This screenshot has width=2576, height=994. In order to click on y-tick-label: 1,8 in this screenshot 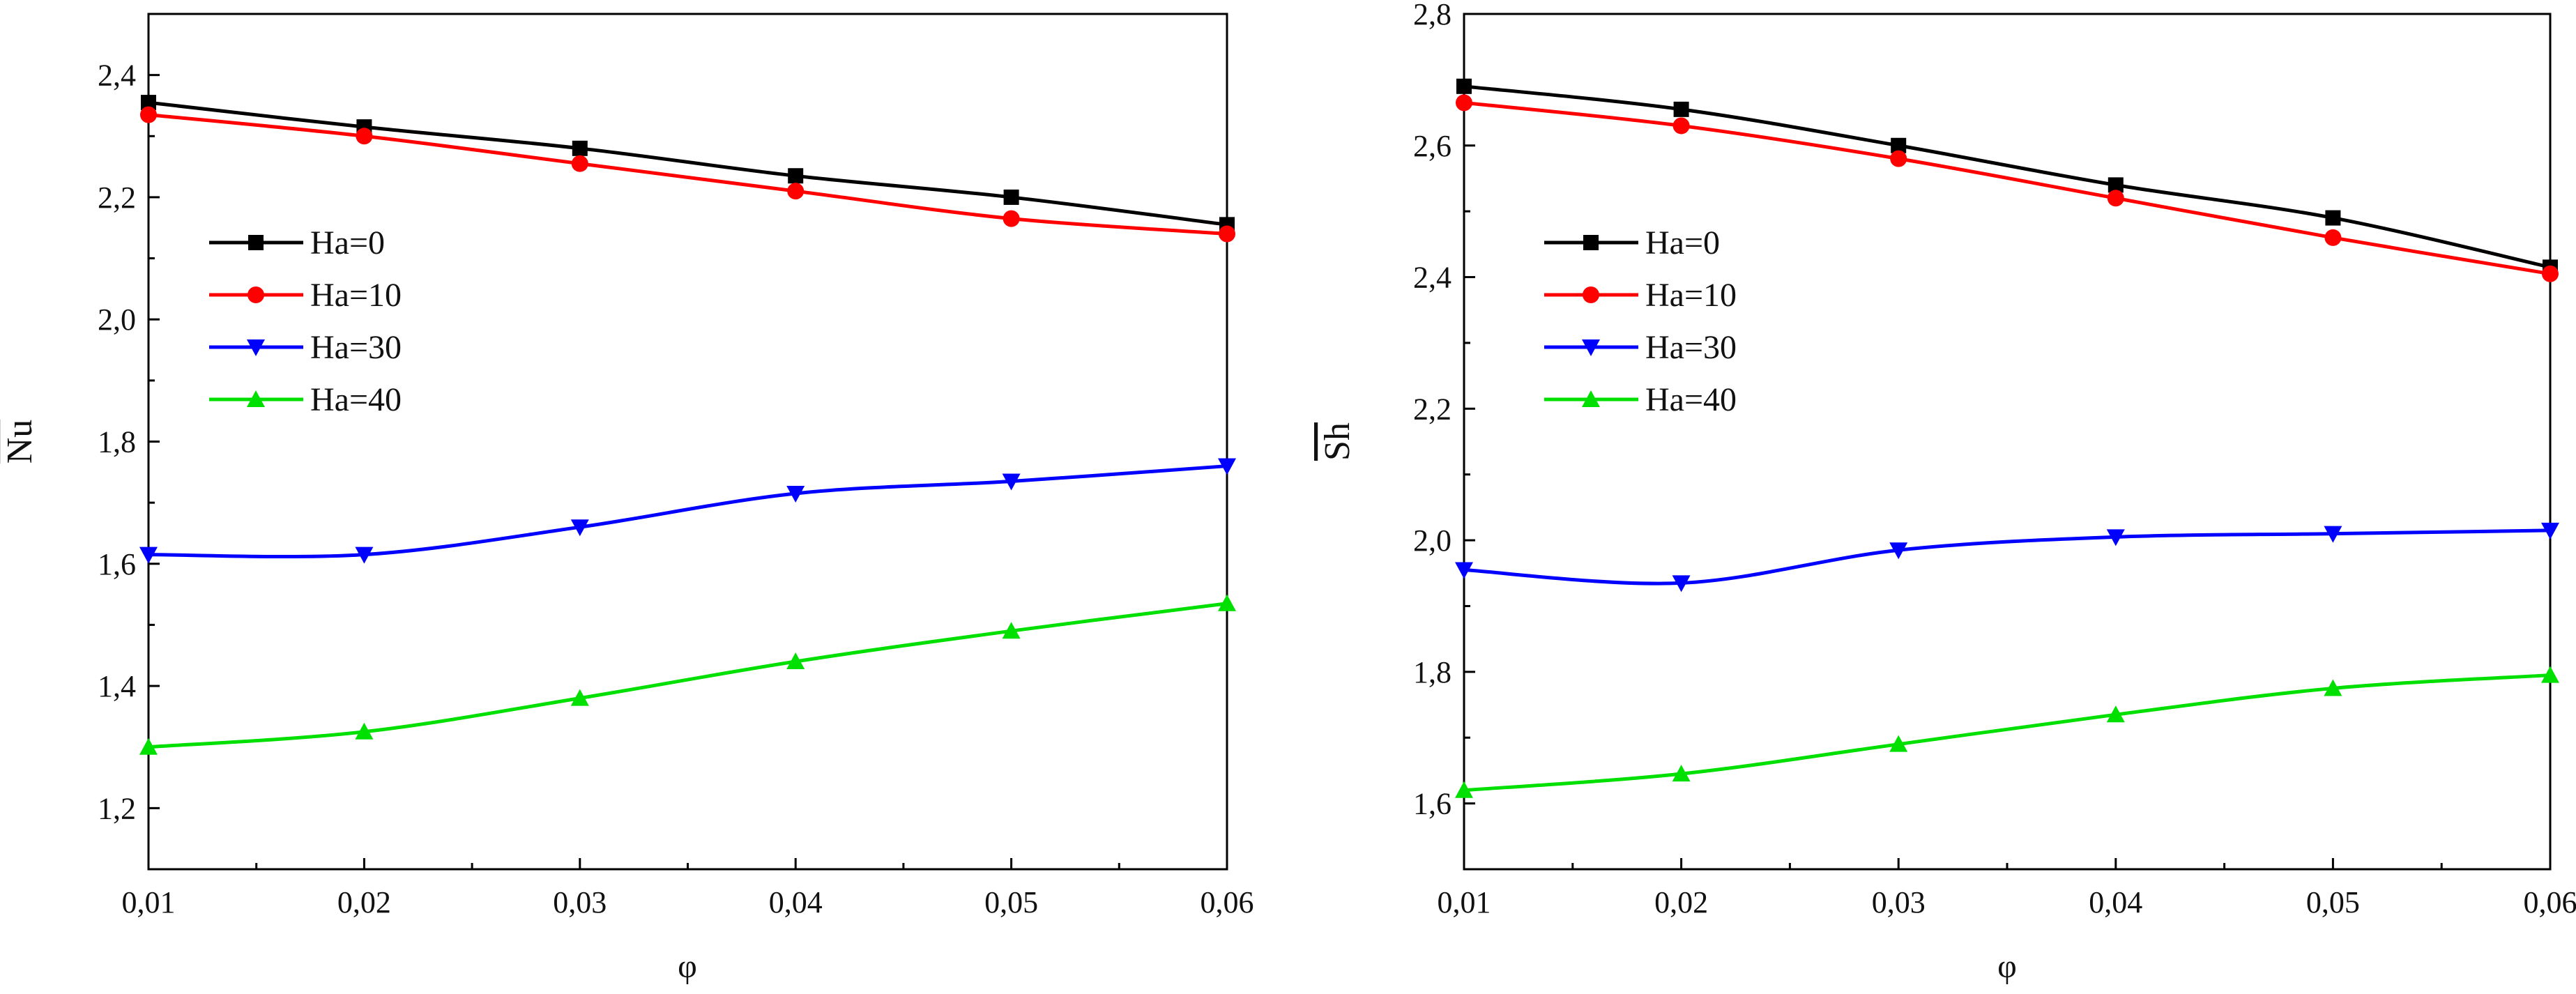, I will do `click(1432, 672)`.